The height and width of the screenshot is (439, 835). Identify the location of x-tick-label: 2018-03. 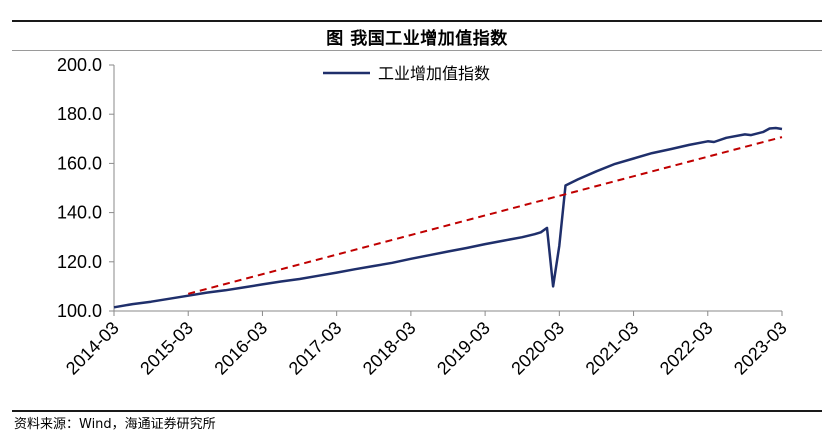
(389, 348).